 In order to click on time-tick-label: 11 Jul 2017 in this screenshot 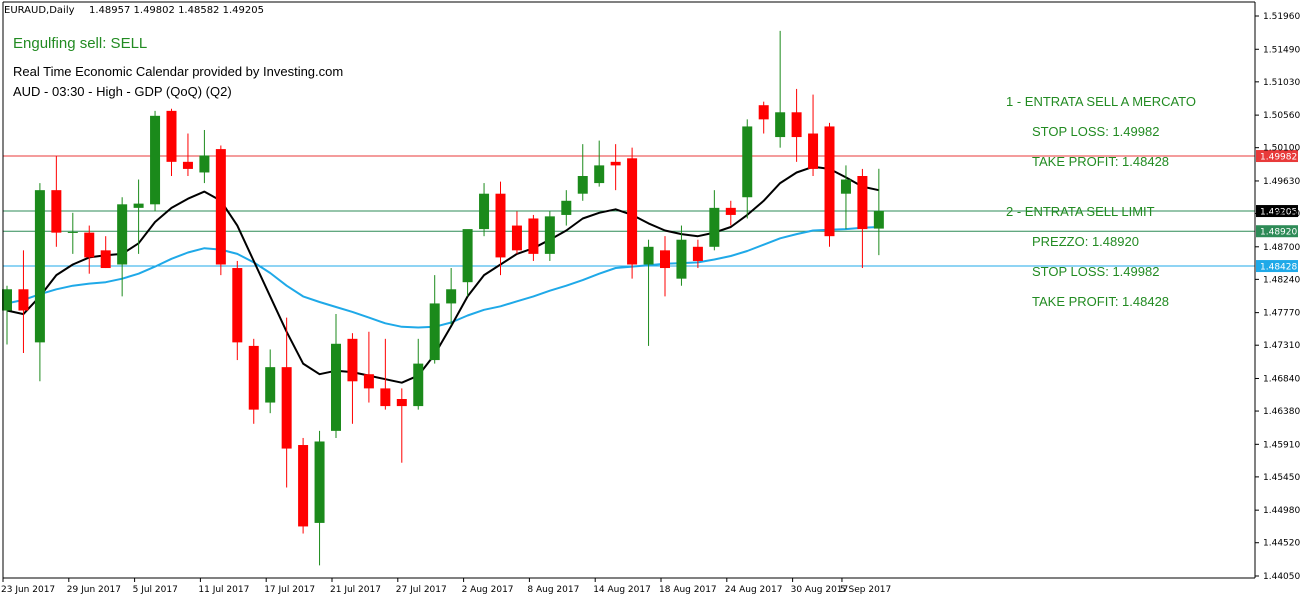, I will do `click(223, 590)`.